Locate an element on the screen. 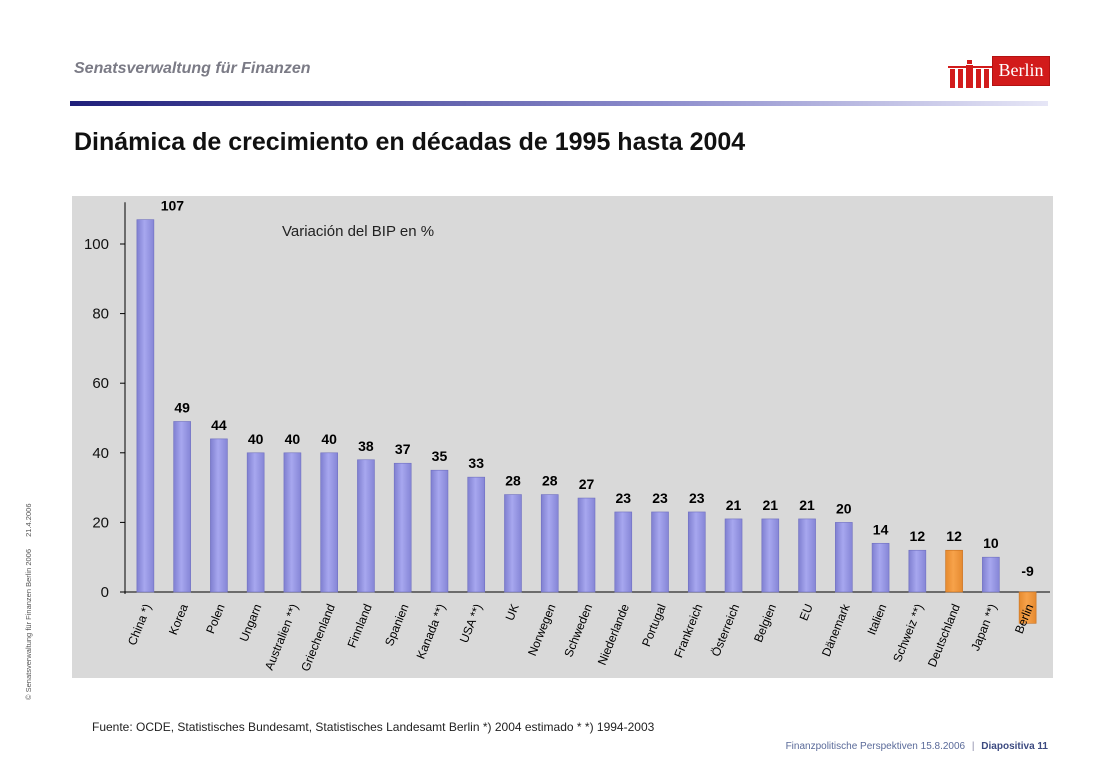  data-label-4: 40 is located at coordinates (293, 439).